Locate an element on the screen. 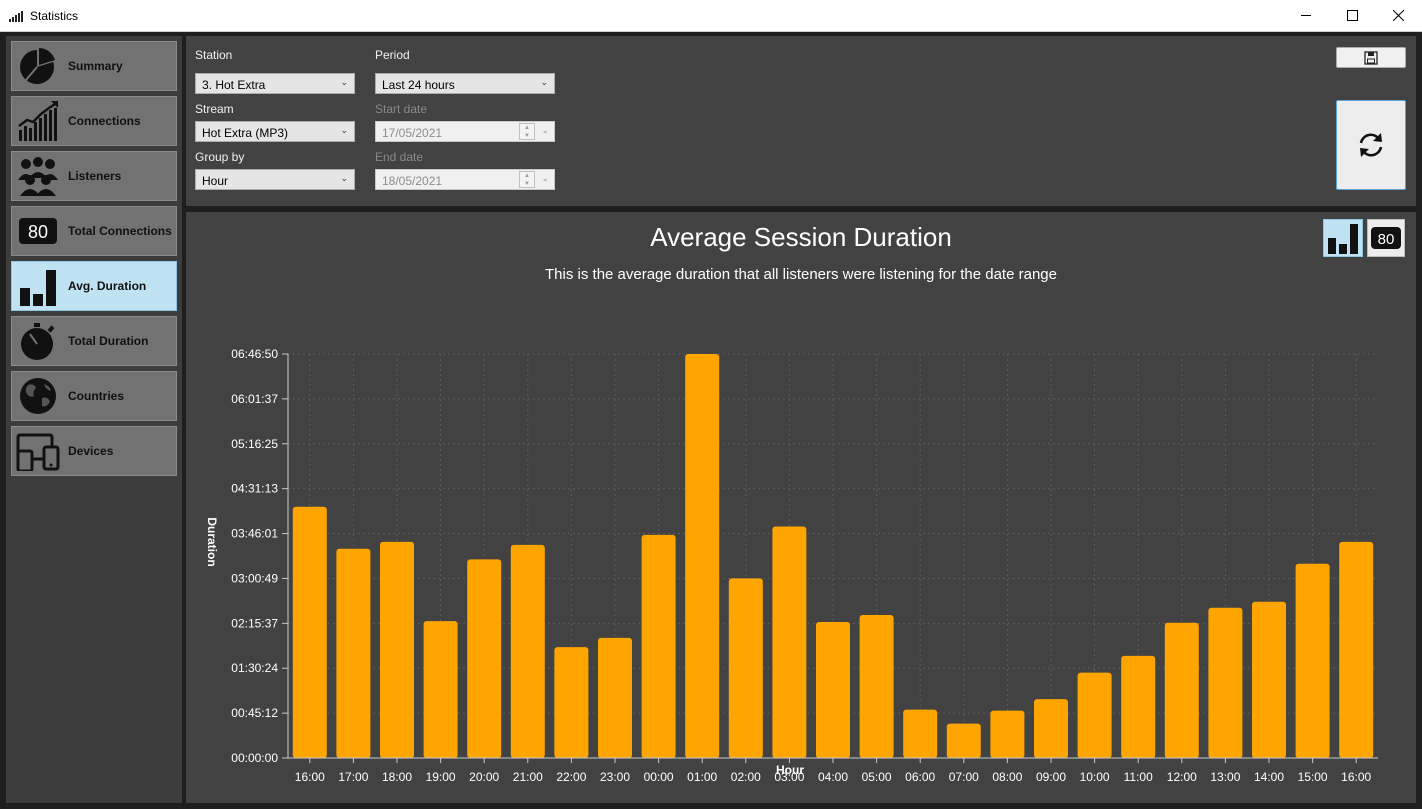 The width and height of the screenshot is (1422, 809). close-icon is located at coordinates (1398, 15).